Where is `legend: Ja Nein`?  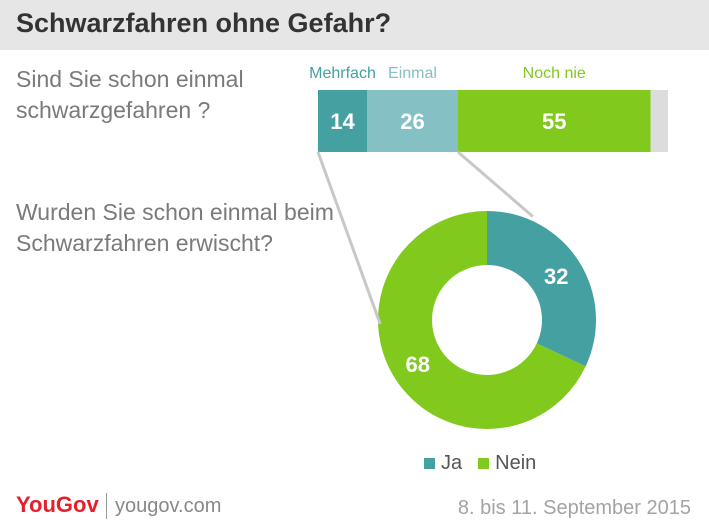 legend: Ja Nein is located at coordinates (480, 463).